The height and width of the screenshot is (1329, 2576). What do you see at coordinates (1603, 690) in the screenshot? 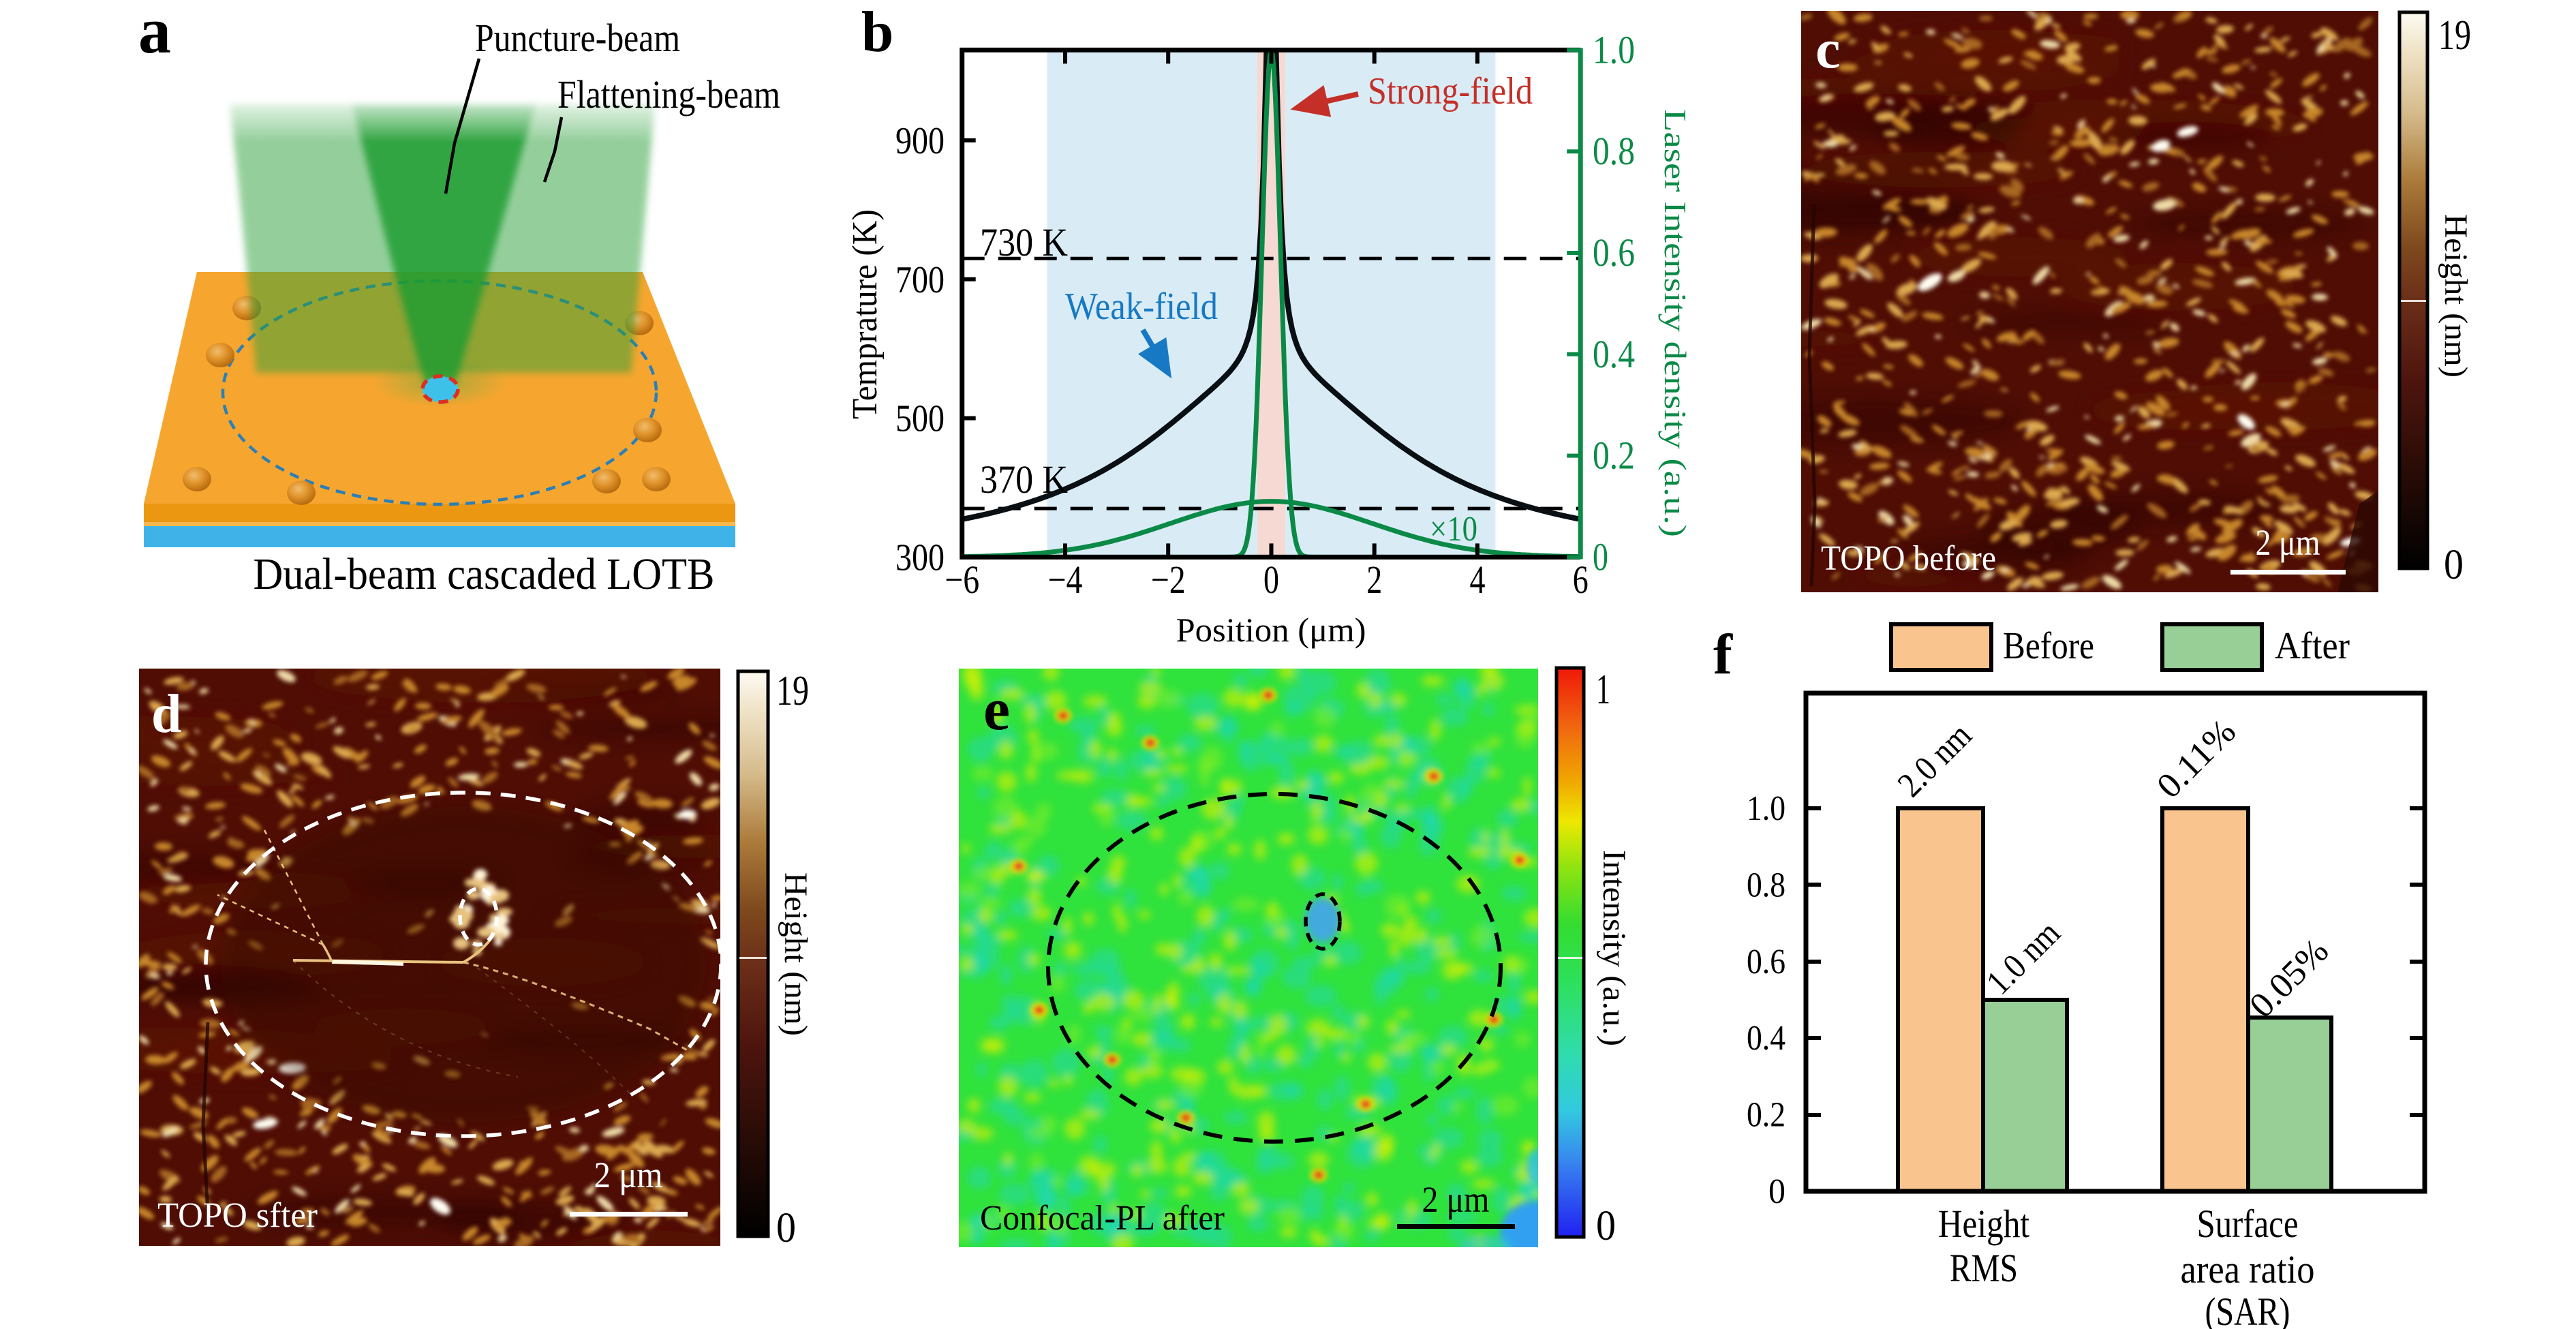
I see `svg-text: 1` at bounding box center [1603, 690].